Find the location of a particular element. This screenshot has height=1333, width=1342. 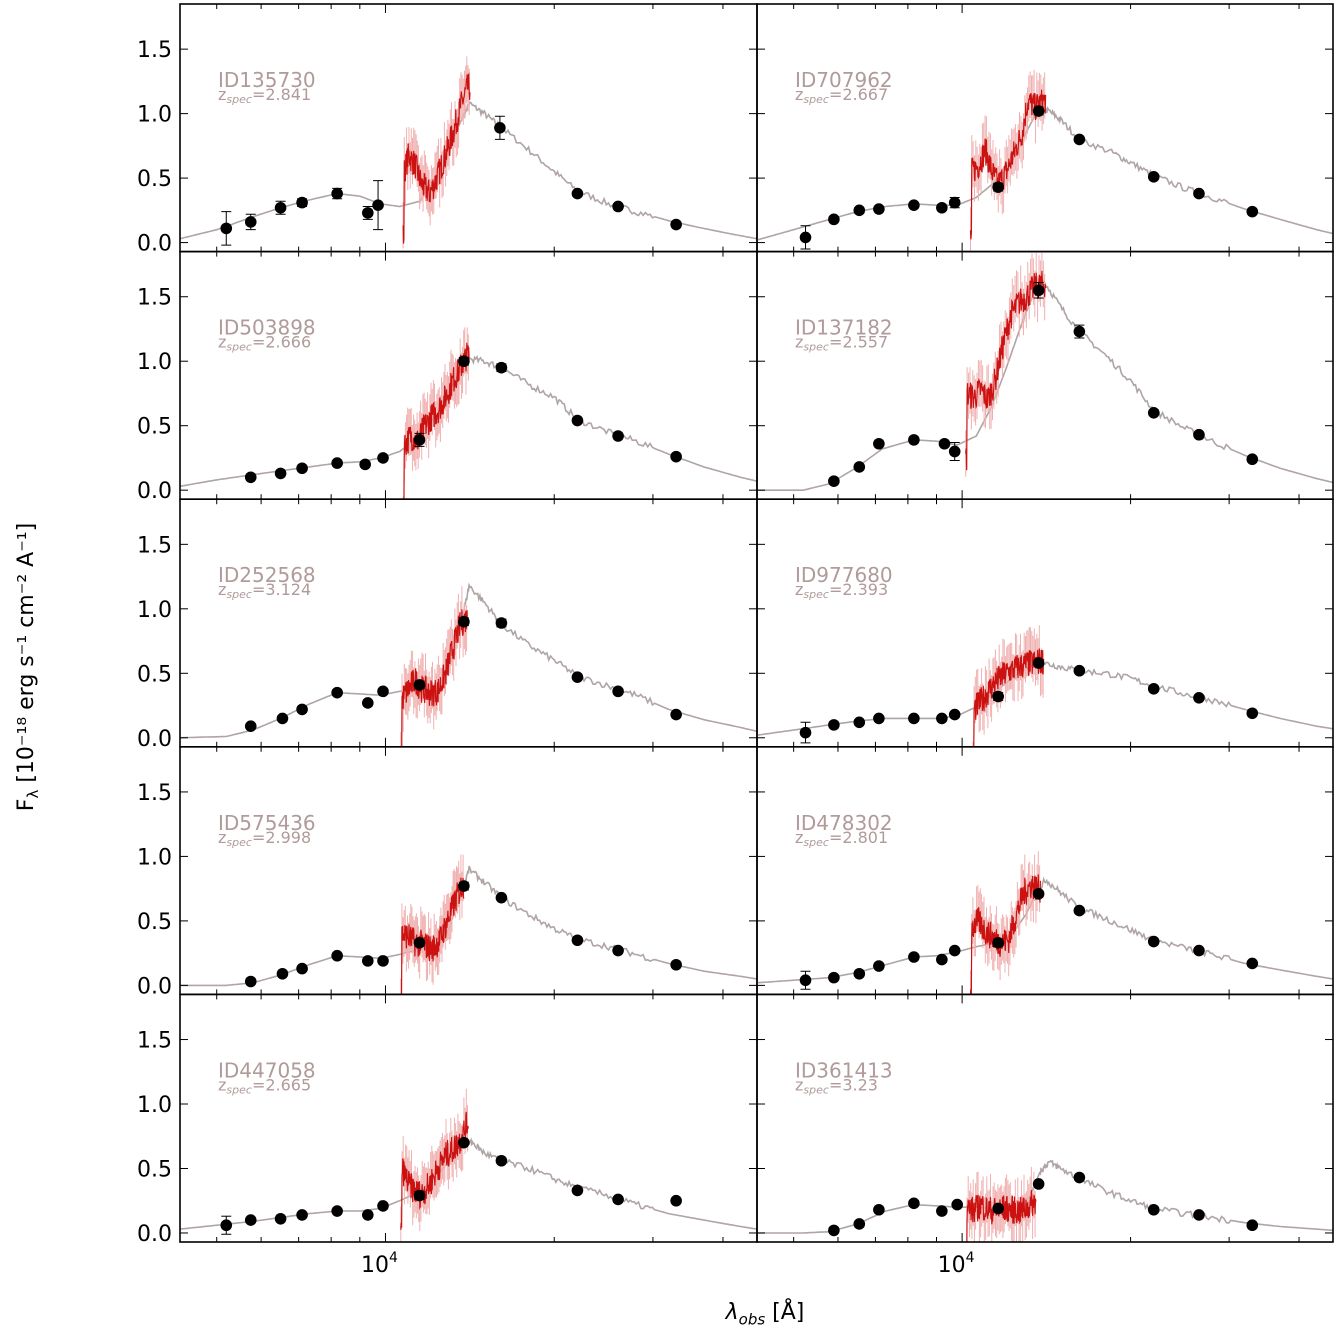

panel-redshift-label: zspec=2.665 is located at coordinates (264, 1085).